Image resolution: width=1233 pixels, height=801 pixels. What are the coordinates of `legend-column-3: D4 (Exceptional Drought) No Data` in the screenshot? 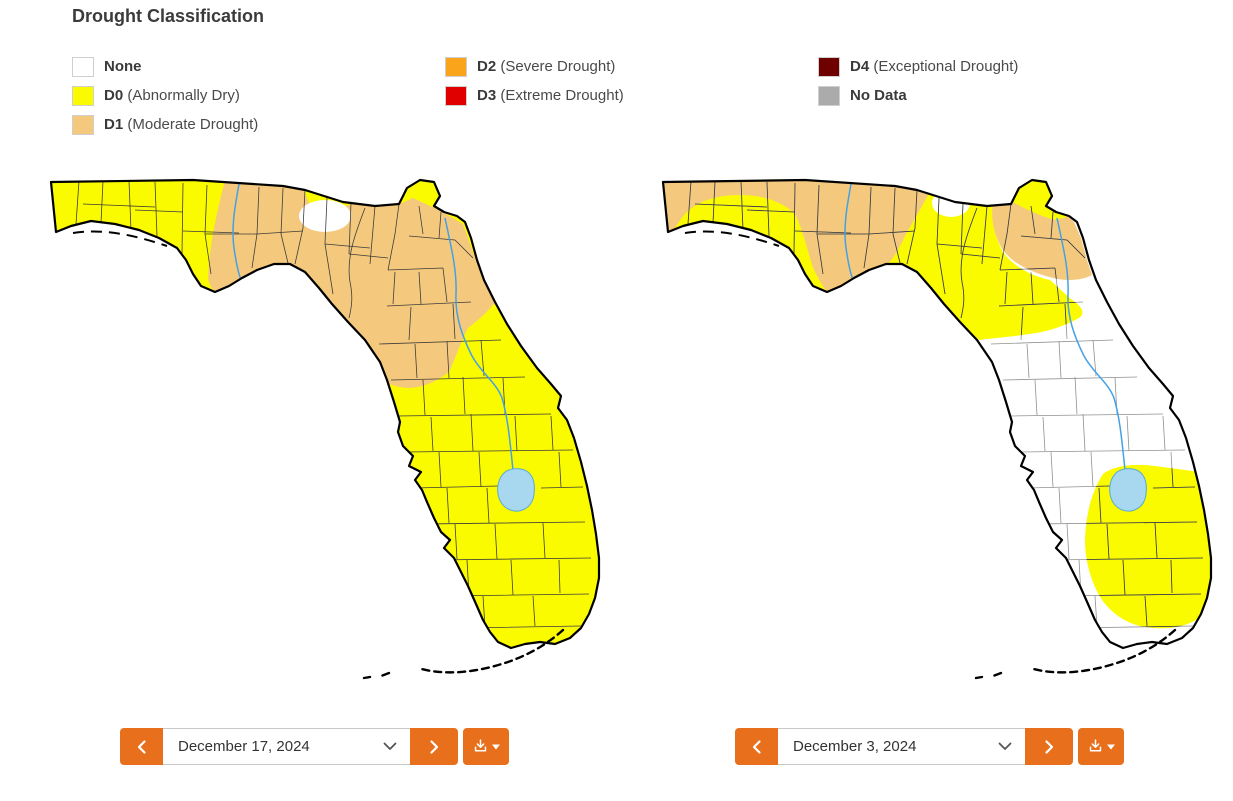 It's located at (918, 81).